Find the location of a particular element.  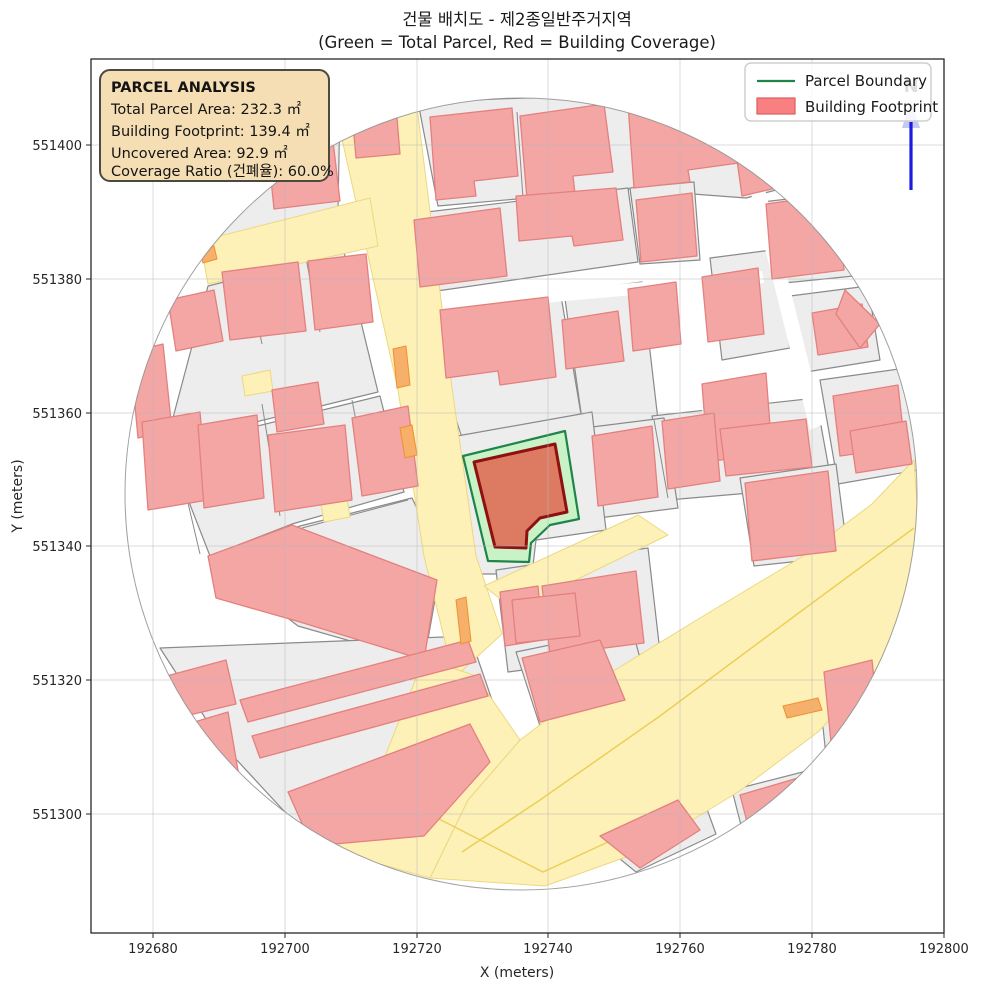

x-tick-label: 192740 is located at coordinates (548, 949).